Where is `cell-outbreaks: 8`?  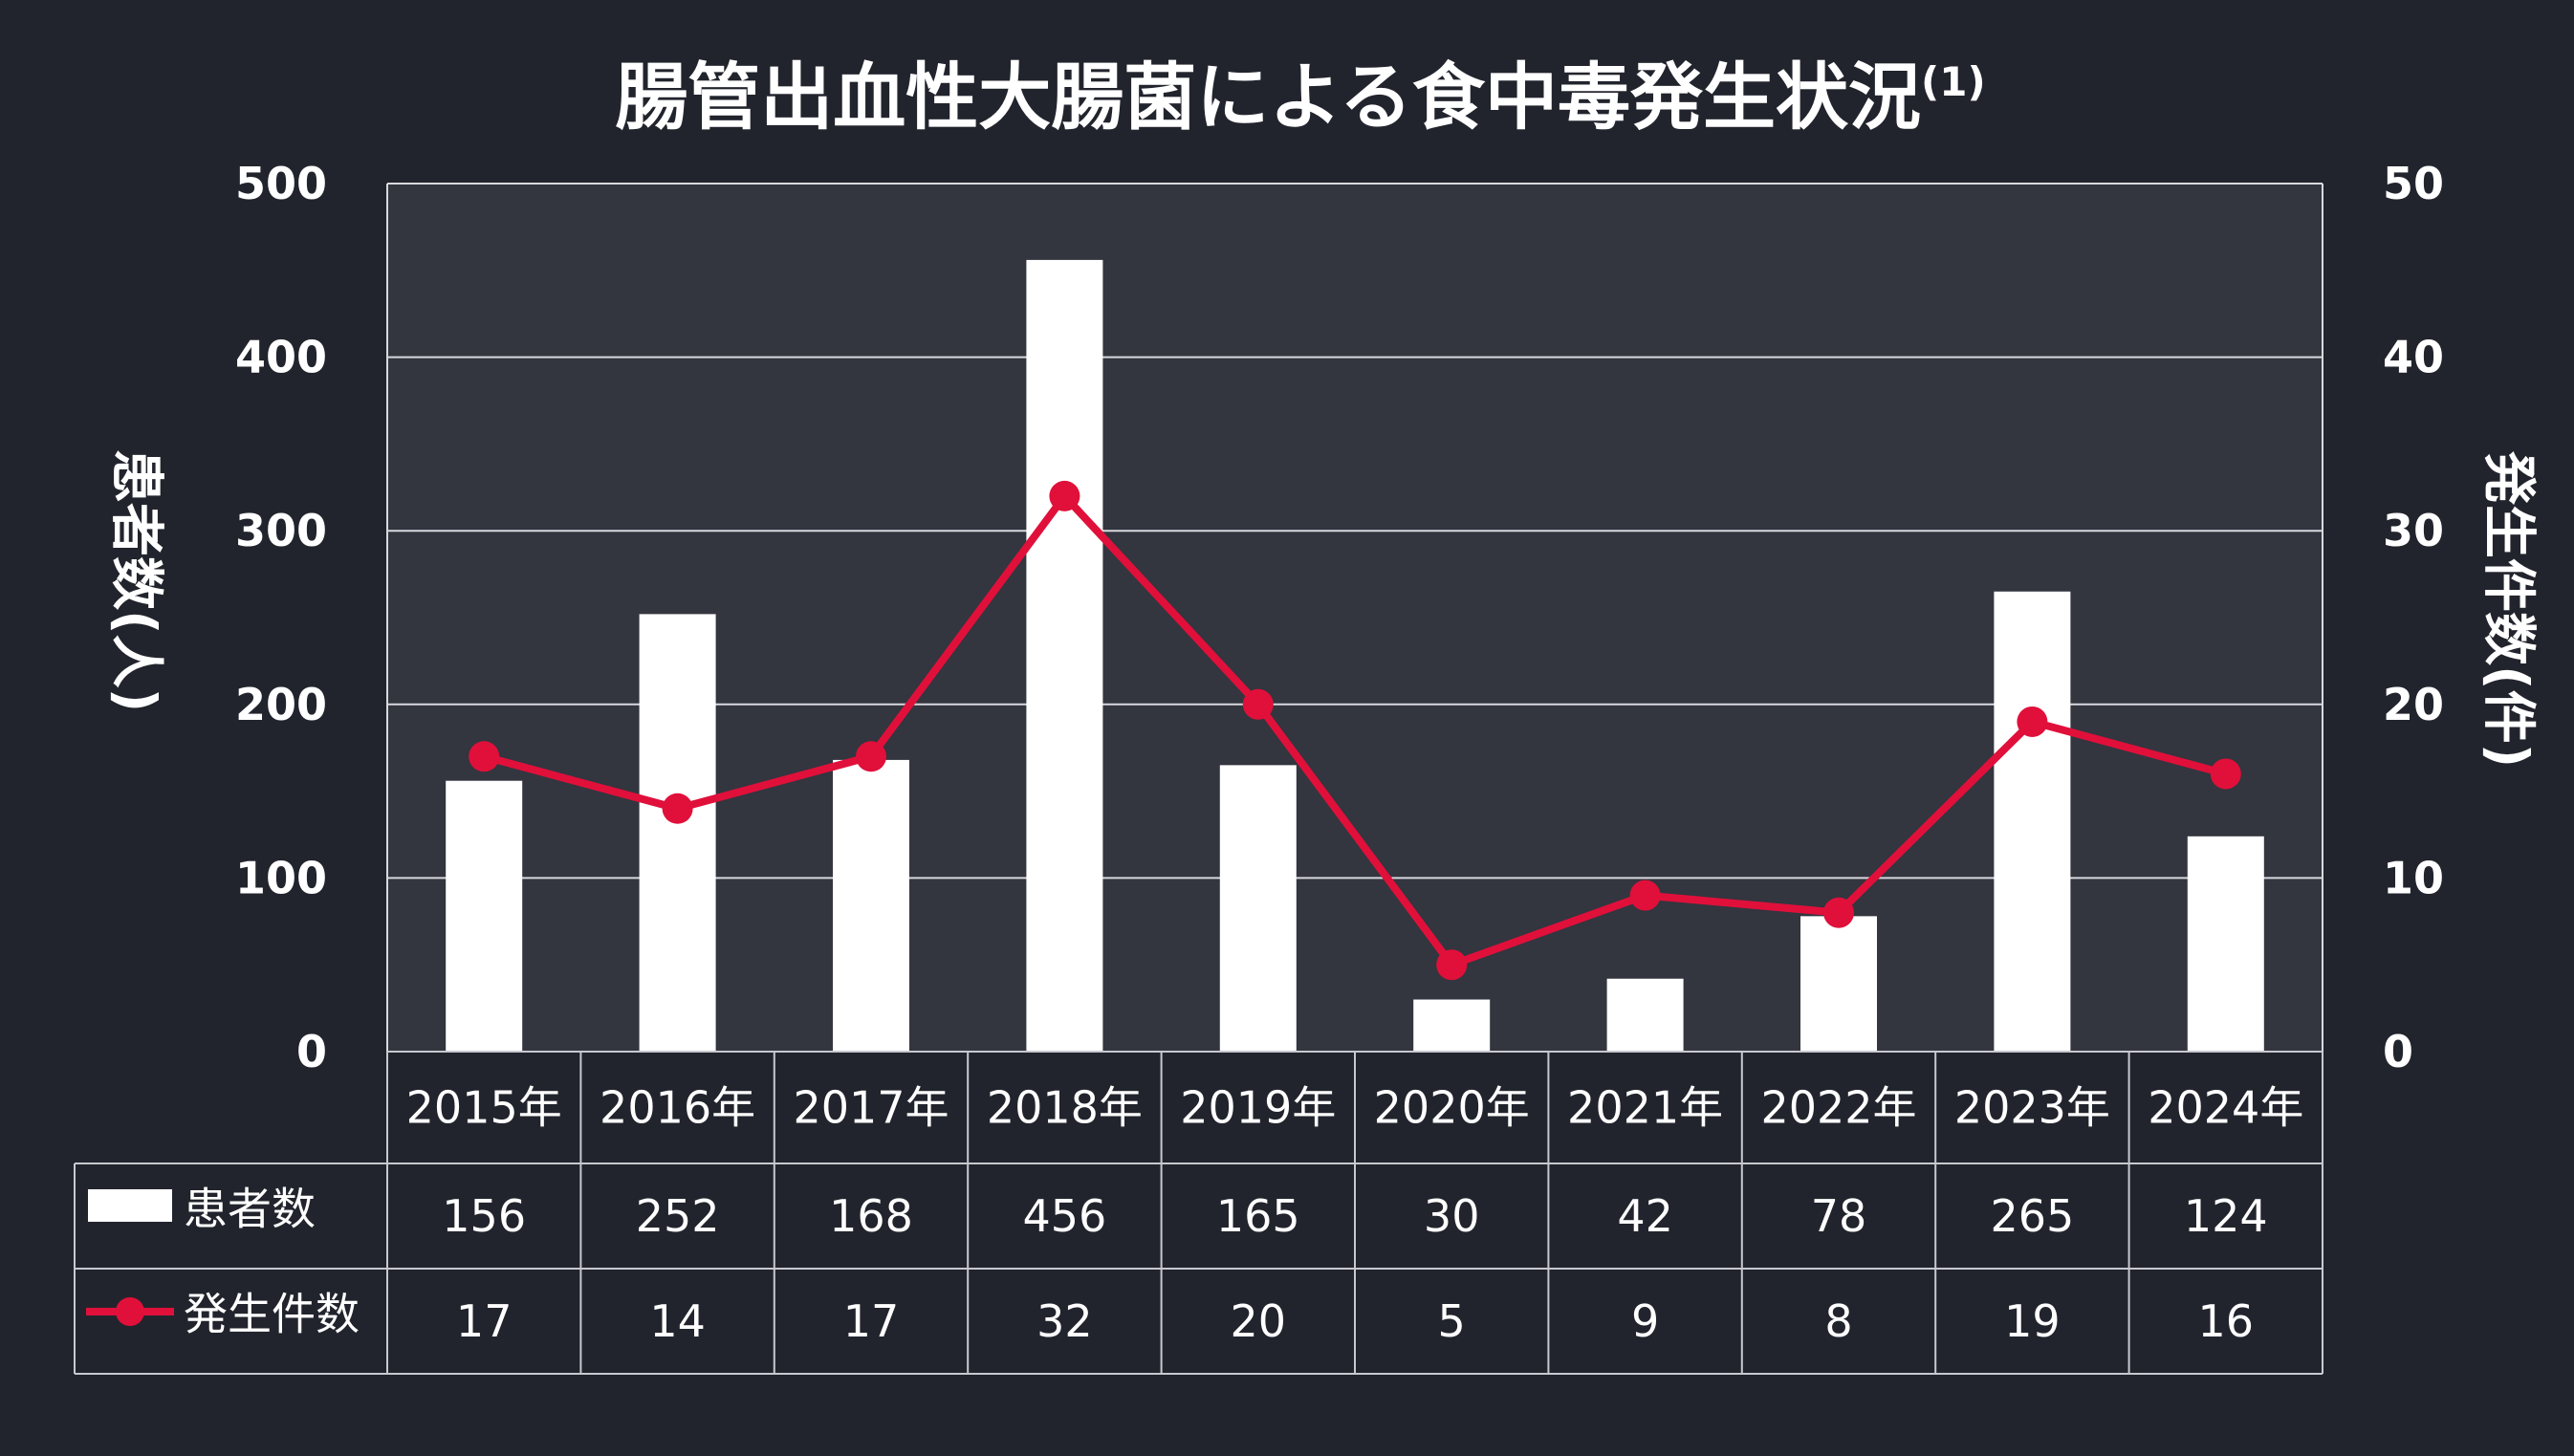 cell-outbreaks: 8 is located at coordinates (1838, 1321).